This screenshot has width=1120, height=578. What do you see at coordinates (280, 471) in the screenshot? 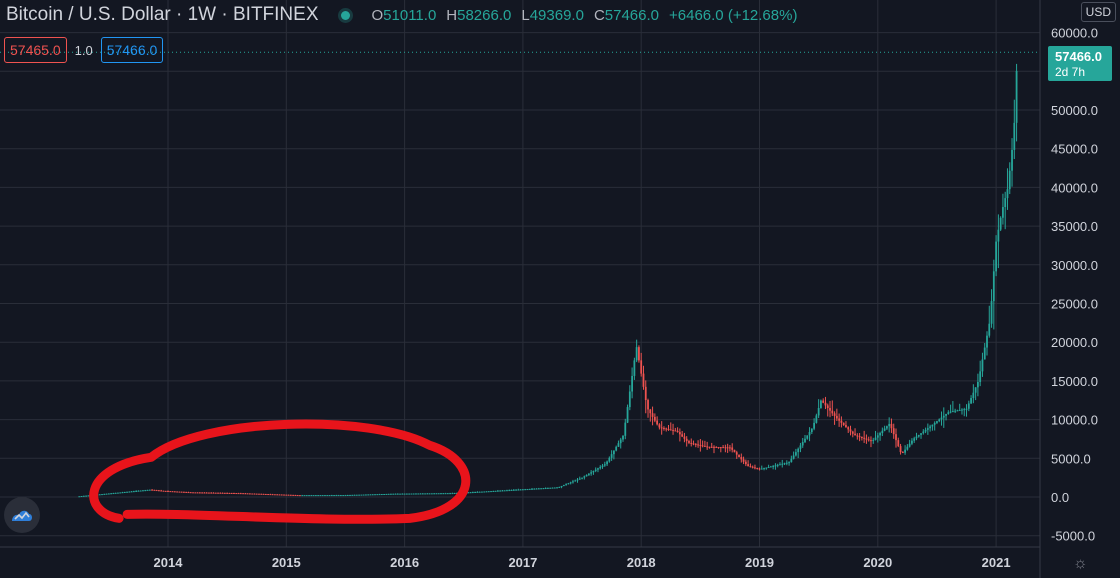
I see `freehand-annotation` at bounding box center [280, 471].